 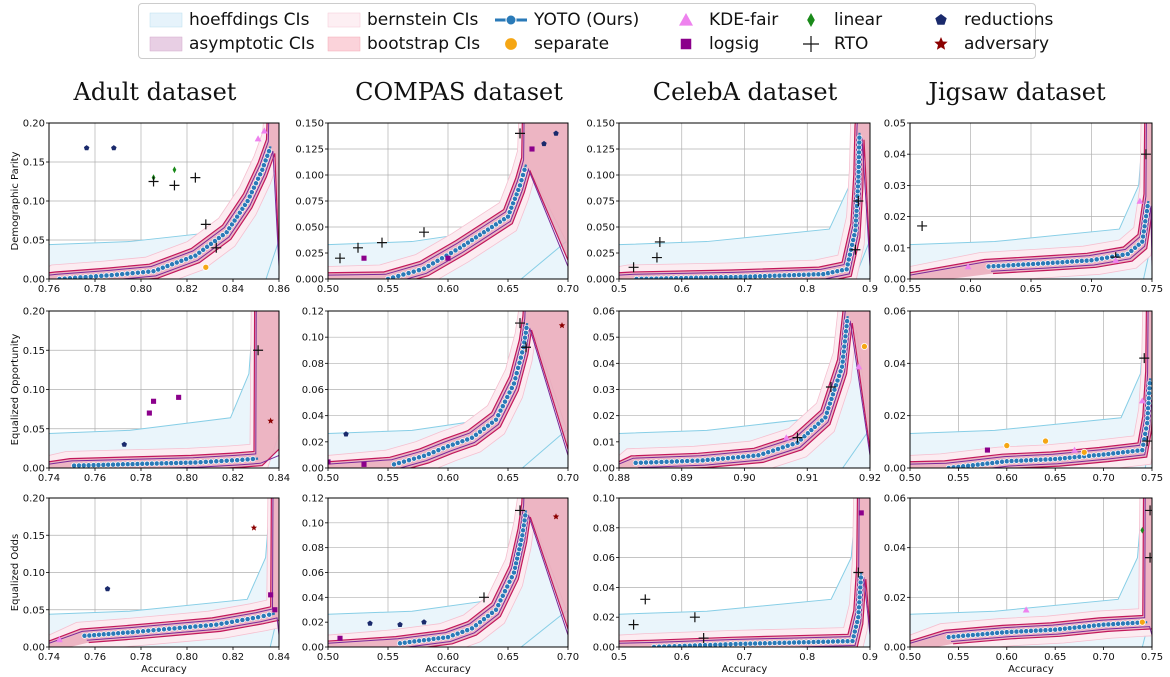 I want to click on x-axis-label: Accuracy, so click(x=448, y=669).